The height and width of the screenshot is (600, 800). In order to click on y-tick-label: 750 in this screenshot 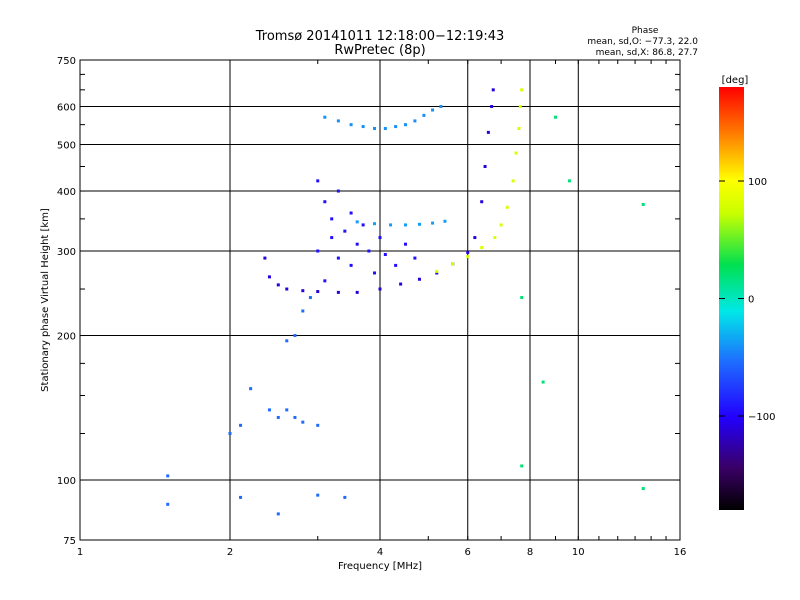, I will do `click(66, 61)`.